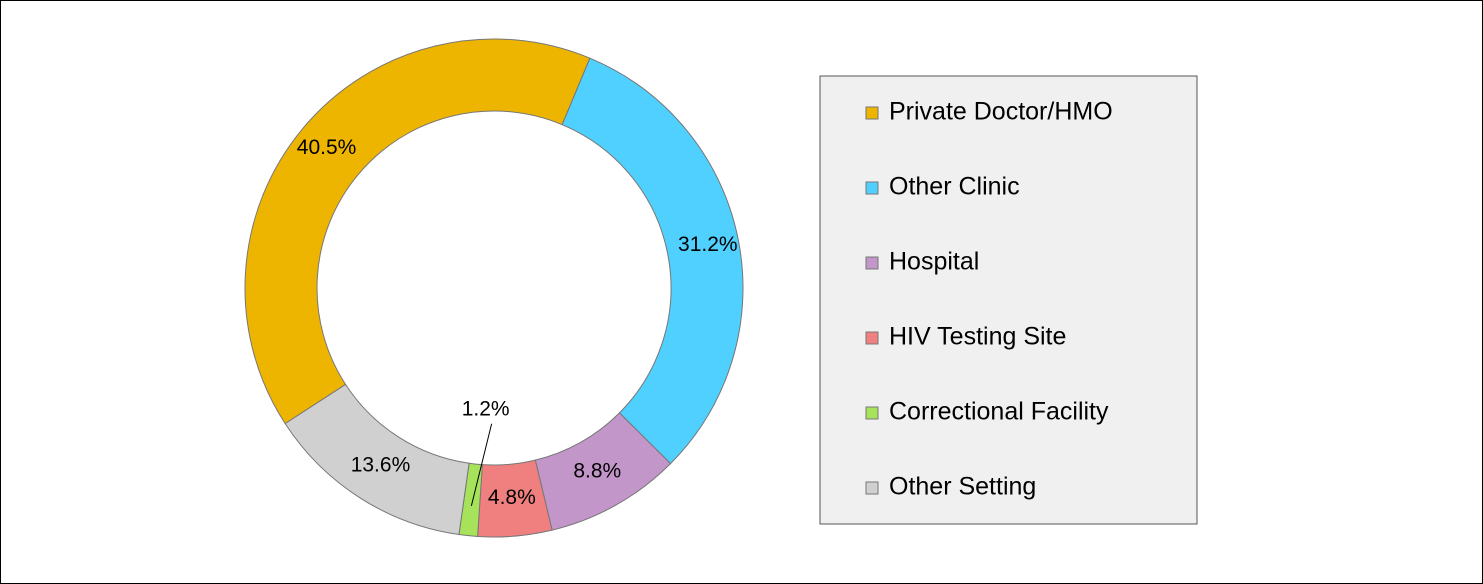 The height and width of the screenshot is (584, 1483). Describe the element at coordinates (999, 412) in the screenshot. I see `legend-label: Correctional Facility` at that location.